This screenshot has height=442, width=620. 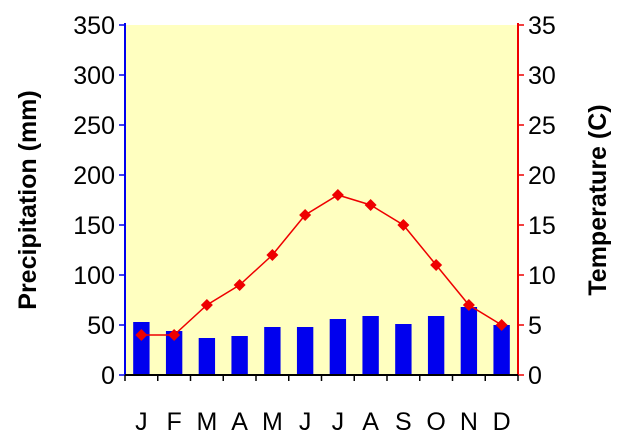 I want to click on left-axis-ticks: 0 50 100 150 200 250 300 350, so click(x=99, y=201).